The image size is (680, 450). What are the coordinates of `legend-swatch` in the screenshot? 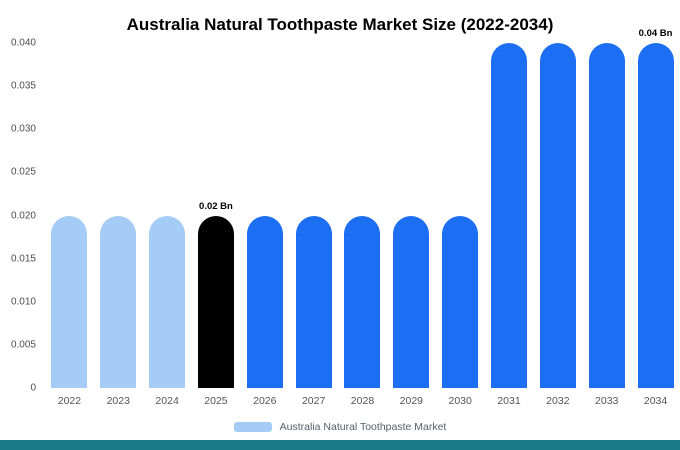 It's located at (252, 427).